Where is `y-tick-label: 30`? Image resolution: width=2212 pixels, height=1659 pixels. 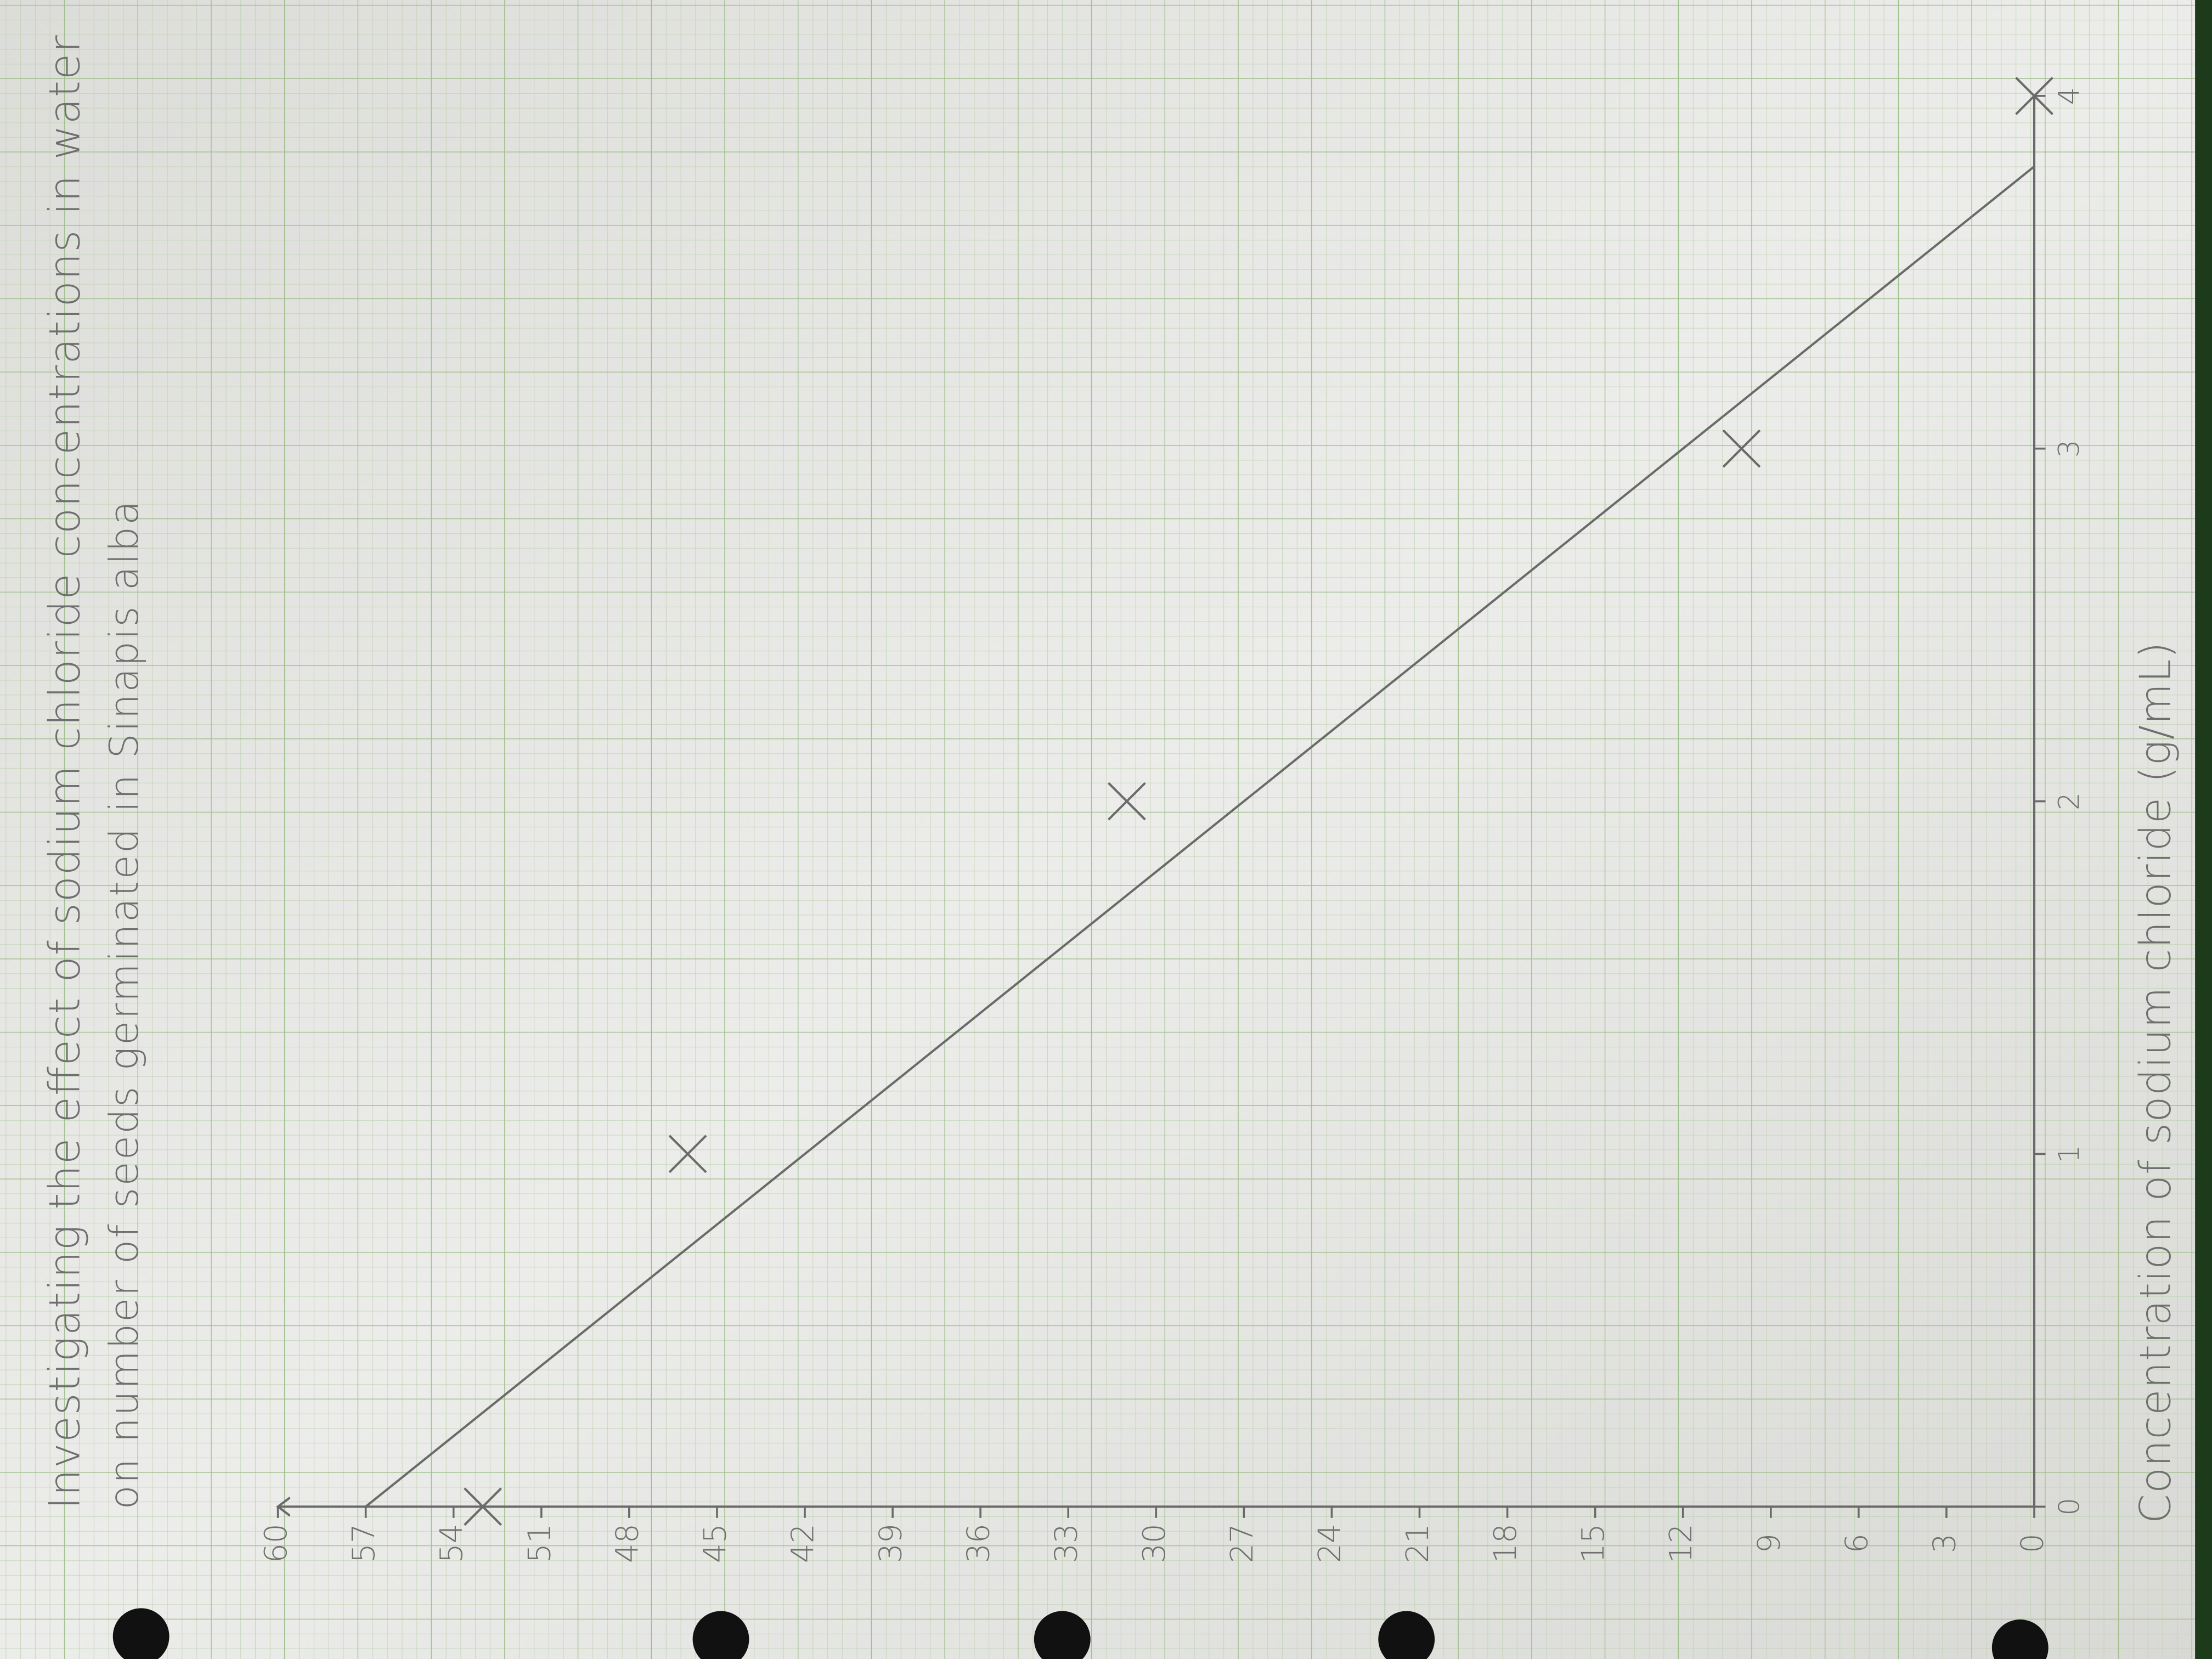 y-tick-label: 30 is located at coordinates (1154, 1543).